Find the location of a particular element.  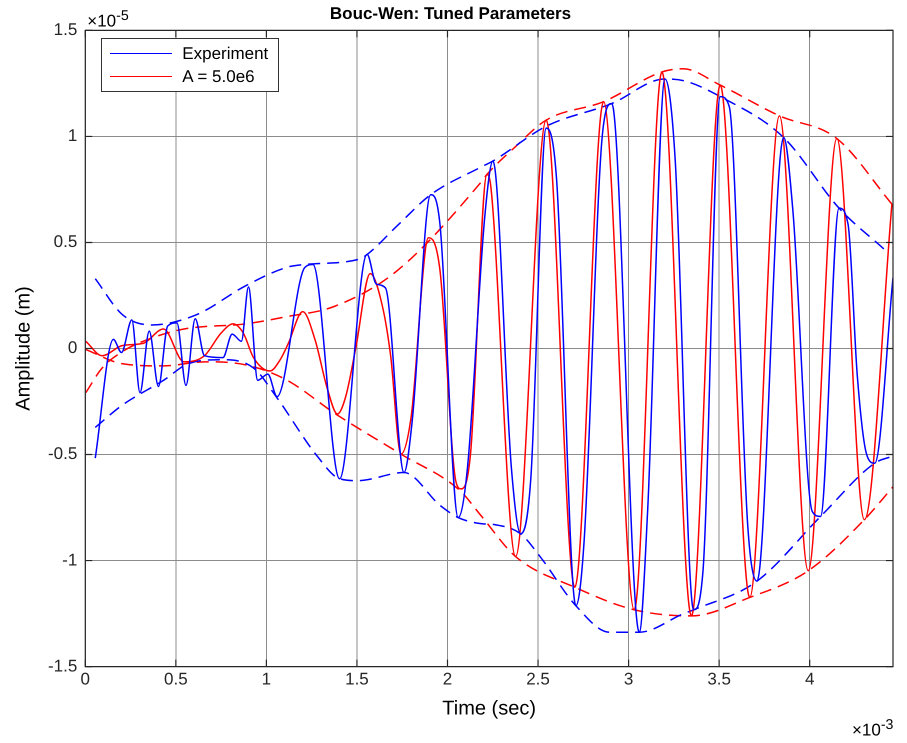

legend-label: A = 5.0e6 is located at coordinates (218, 77).